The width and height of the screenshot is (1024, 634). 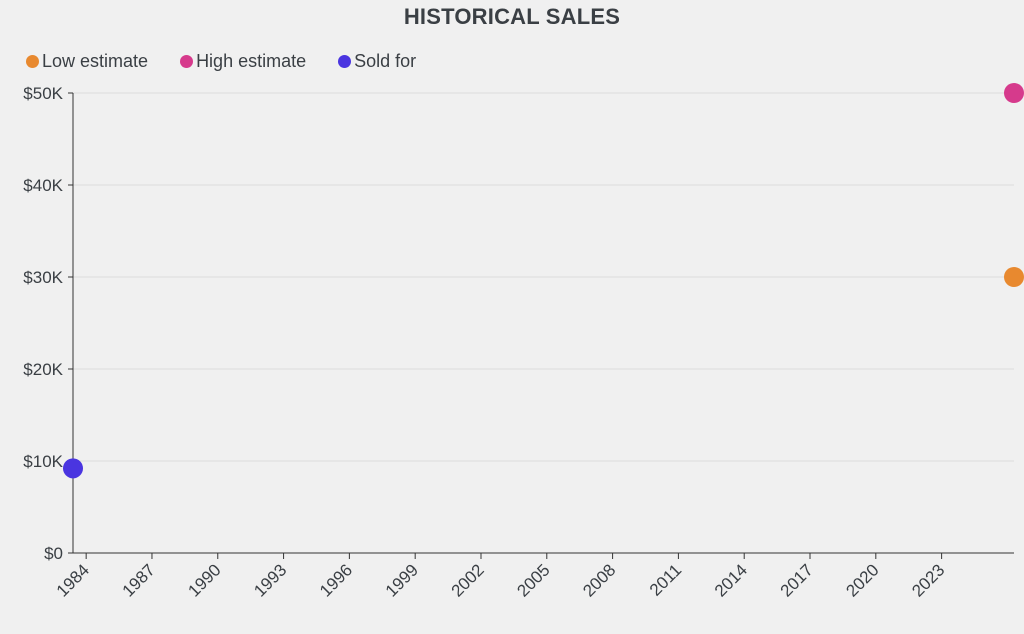 I want to click on x-tick-label: 2017, so click(x=797, y=580).